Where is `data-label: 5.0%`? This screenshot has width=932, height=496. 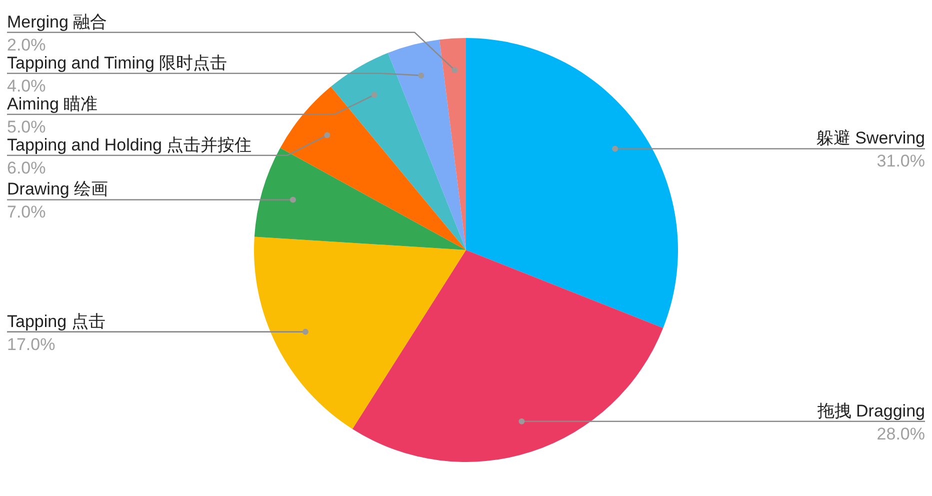
data-label: 5.0% is located at coordinates (26, 126).